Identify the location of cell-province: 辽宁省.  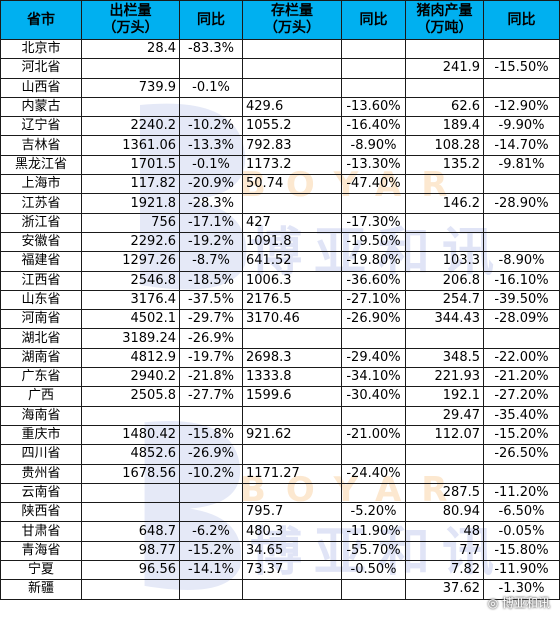
(41, 126).